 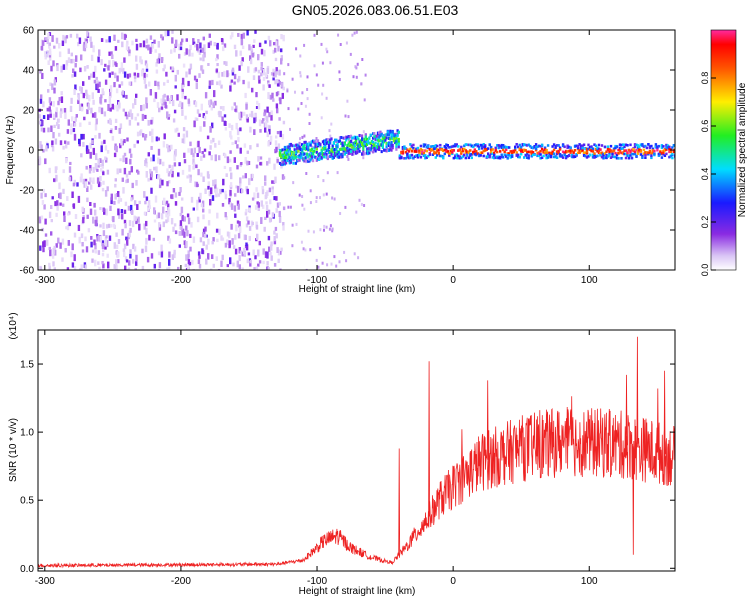 What do you see at coordinates (181, 280) in the screenshot?
I see `spectrogram-x-tick-label: -200` at bounding box center [181, 280].